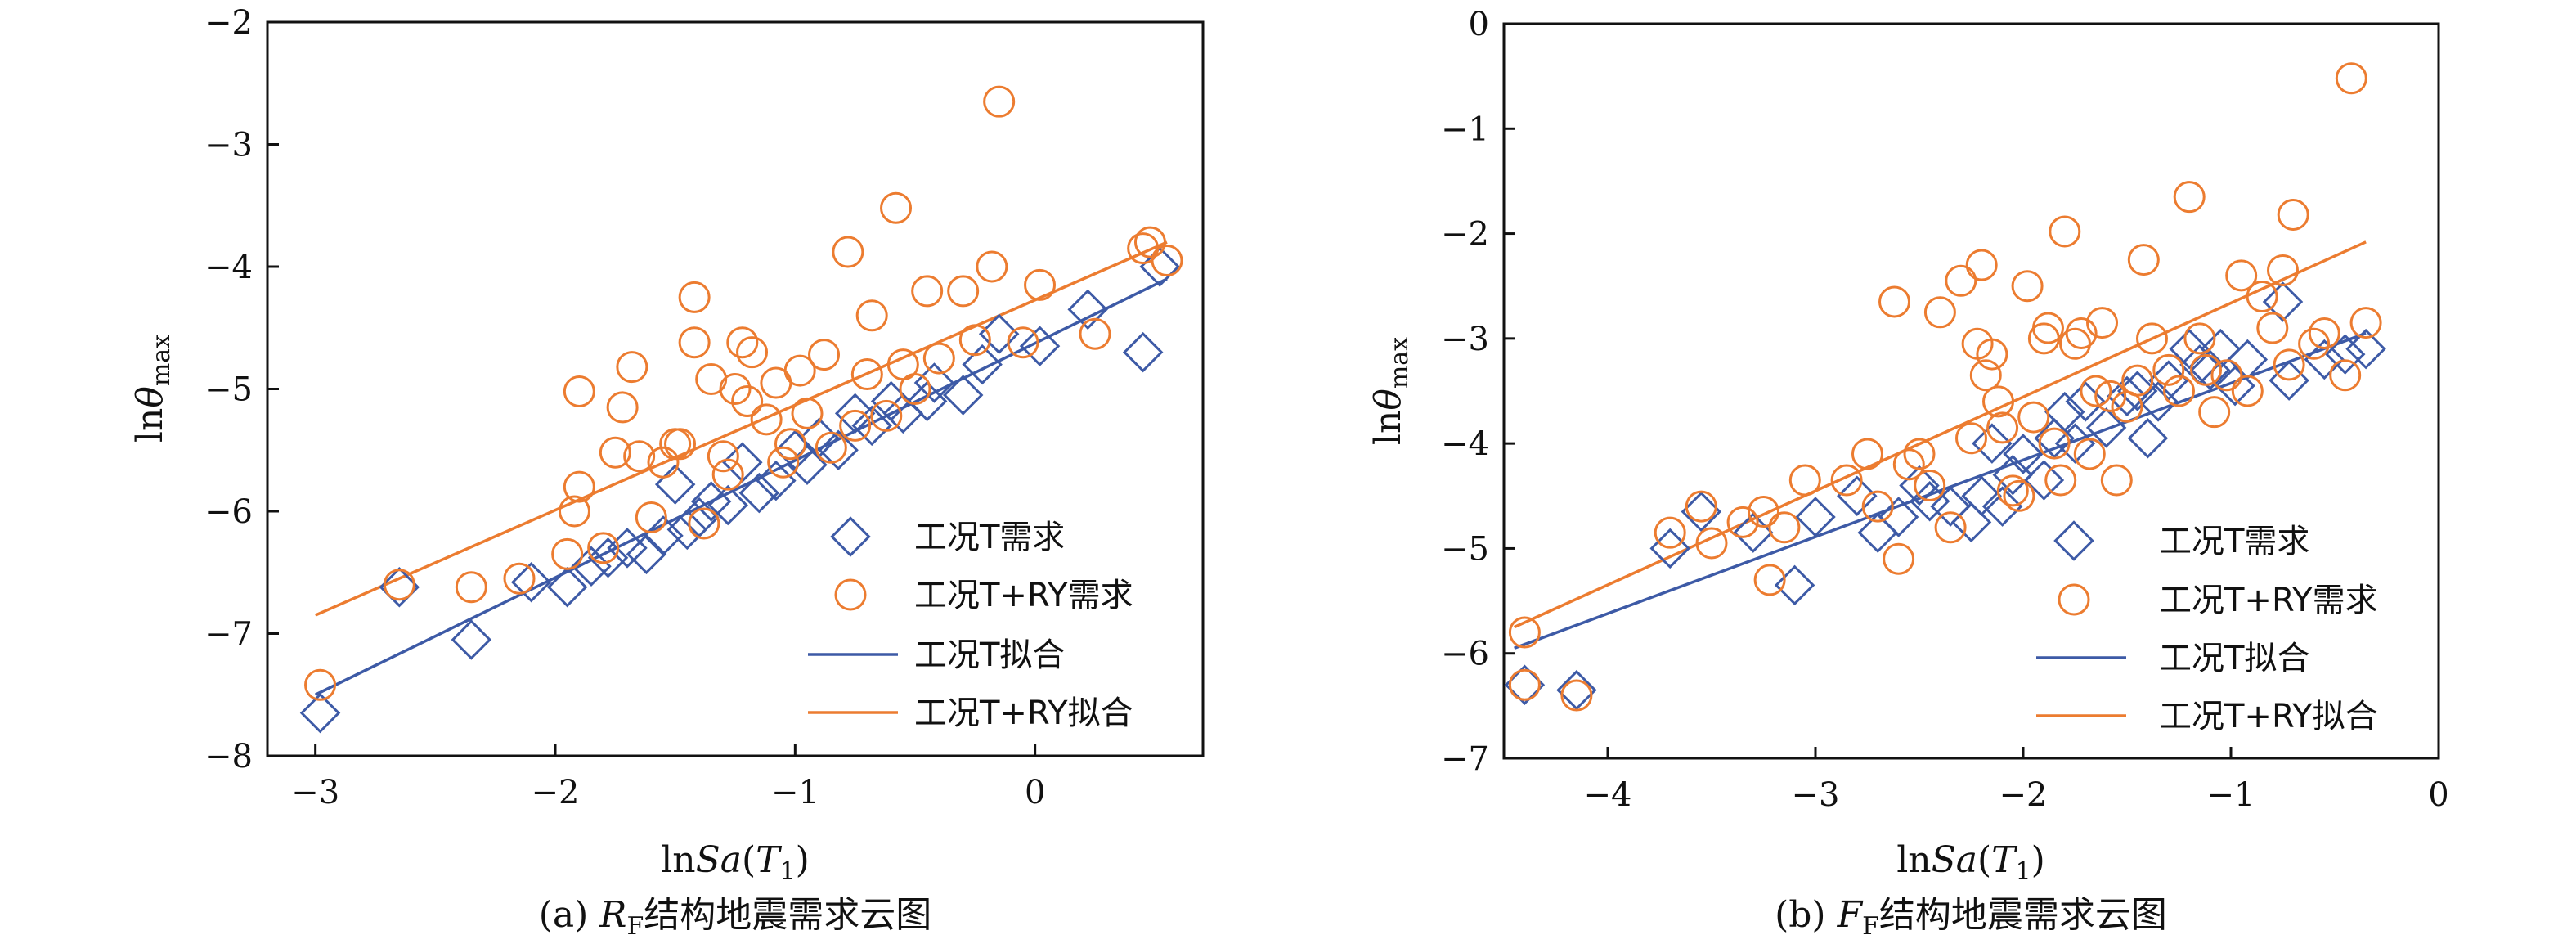 The image size is (2576, 944). Describe the element at coordinates (2207, 627) in the screenshot. I see `panel-b-legend: 工况T需求 工况T+RY需求 工况T拟合 工况T+RY拟合` at that location.